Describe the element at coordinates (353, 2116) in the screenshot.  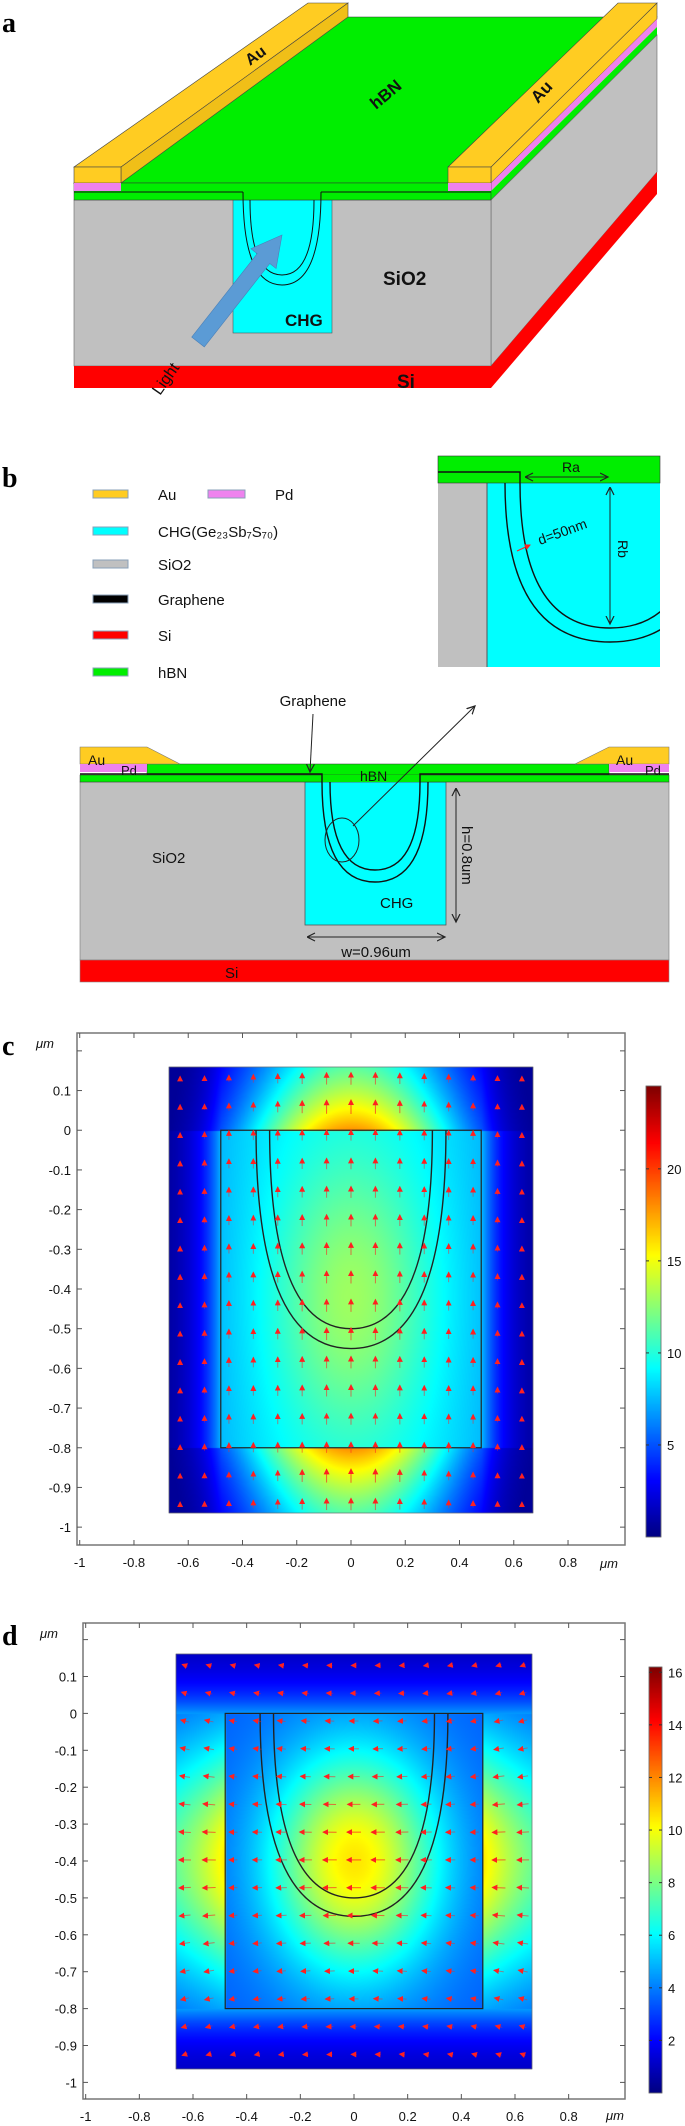
I see `x-tick-label: 0` at that location.